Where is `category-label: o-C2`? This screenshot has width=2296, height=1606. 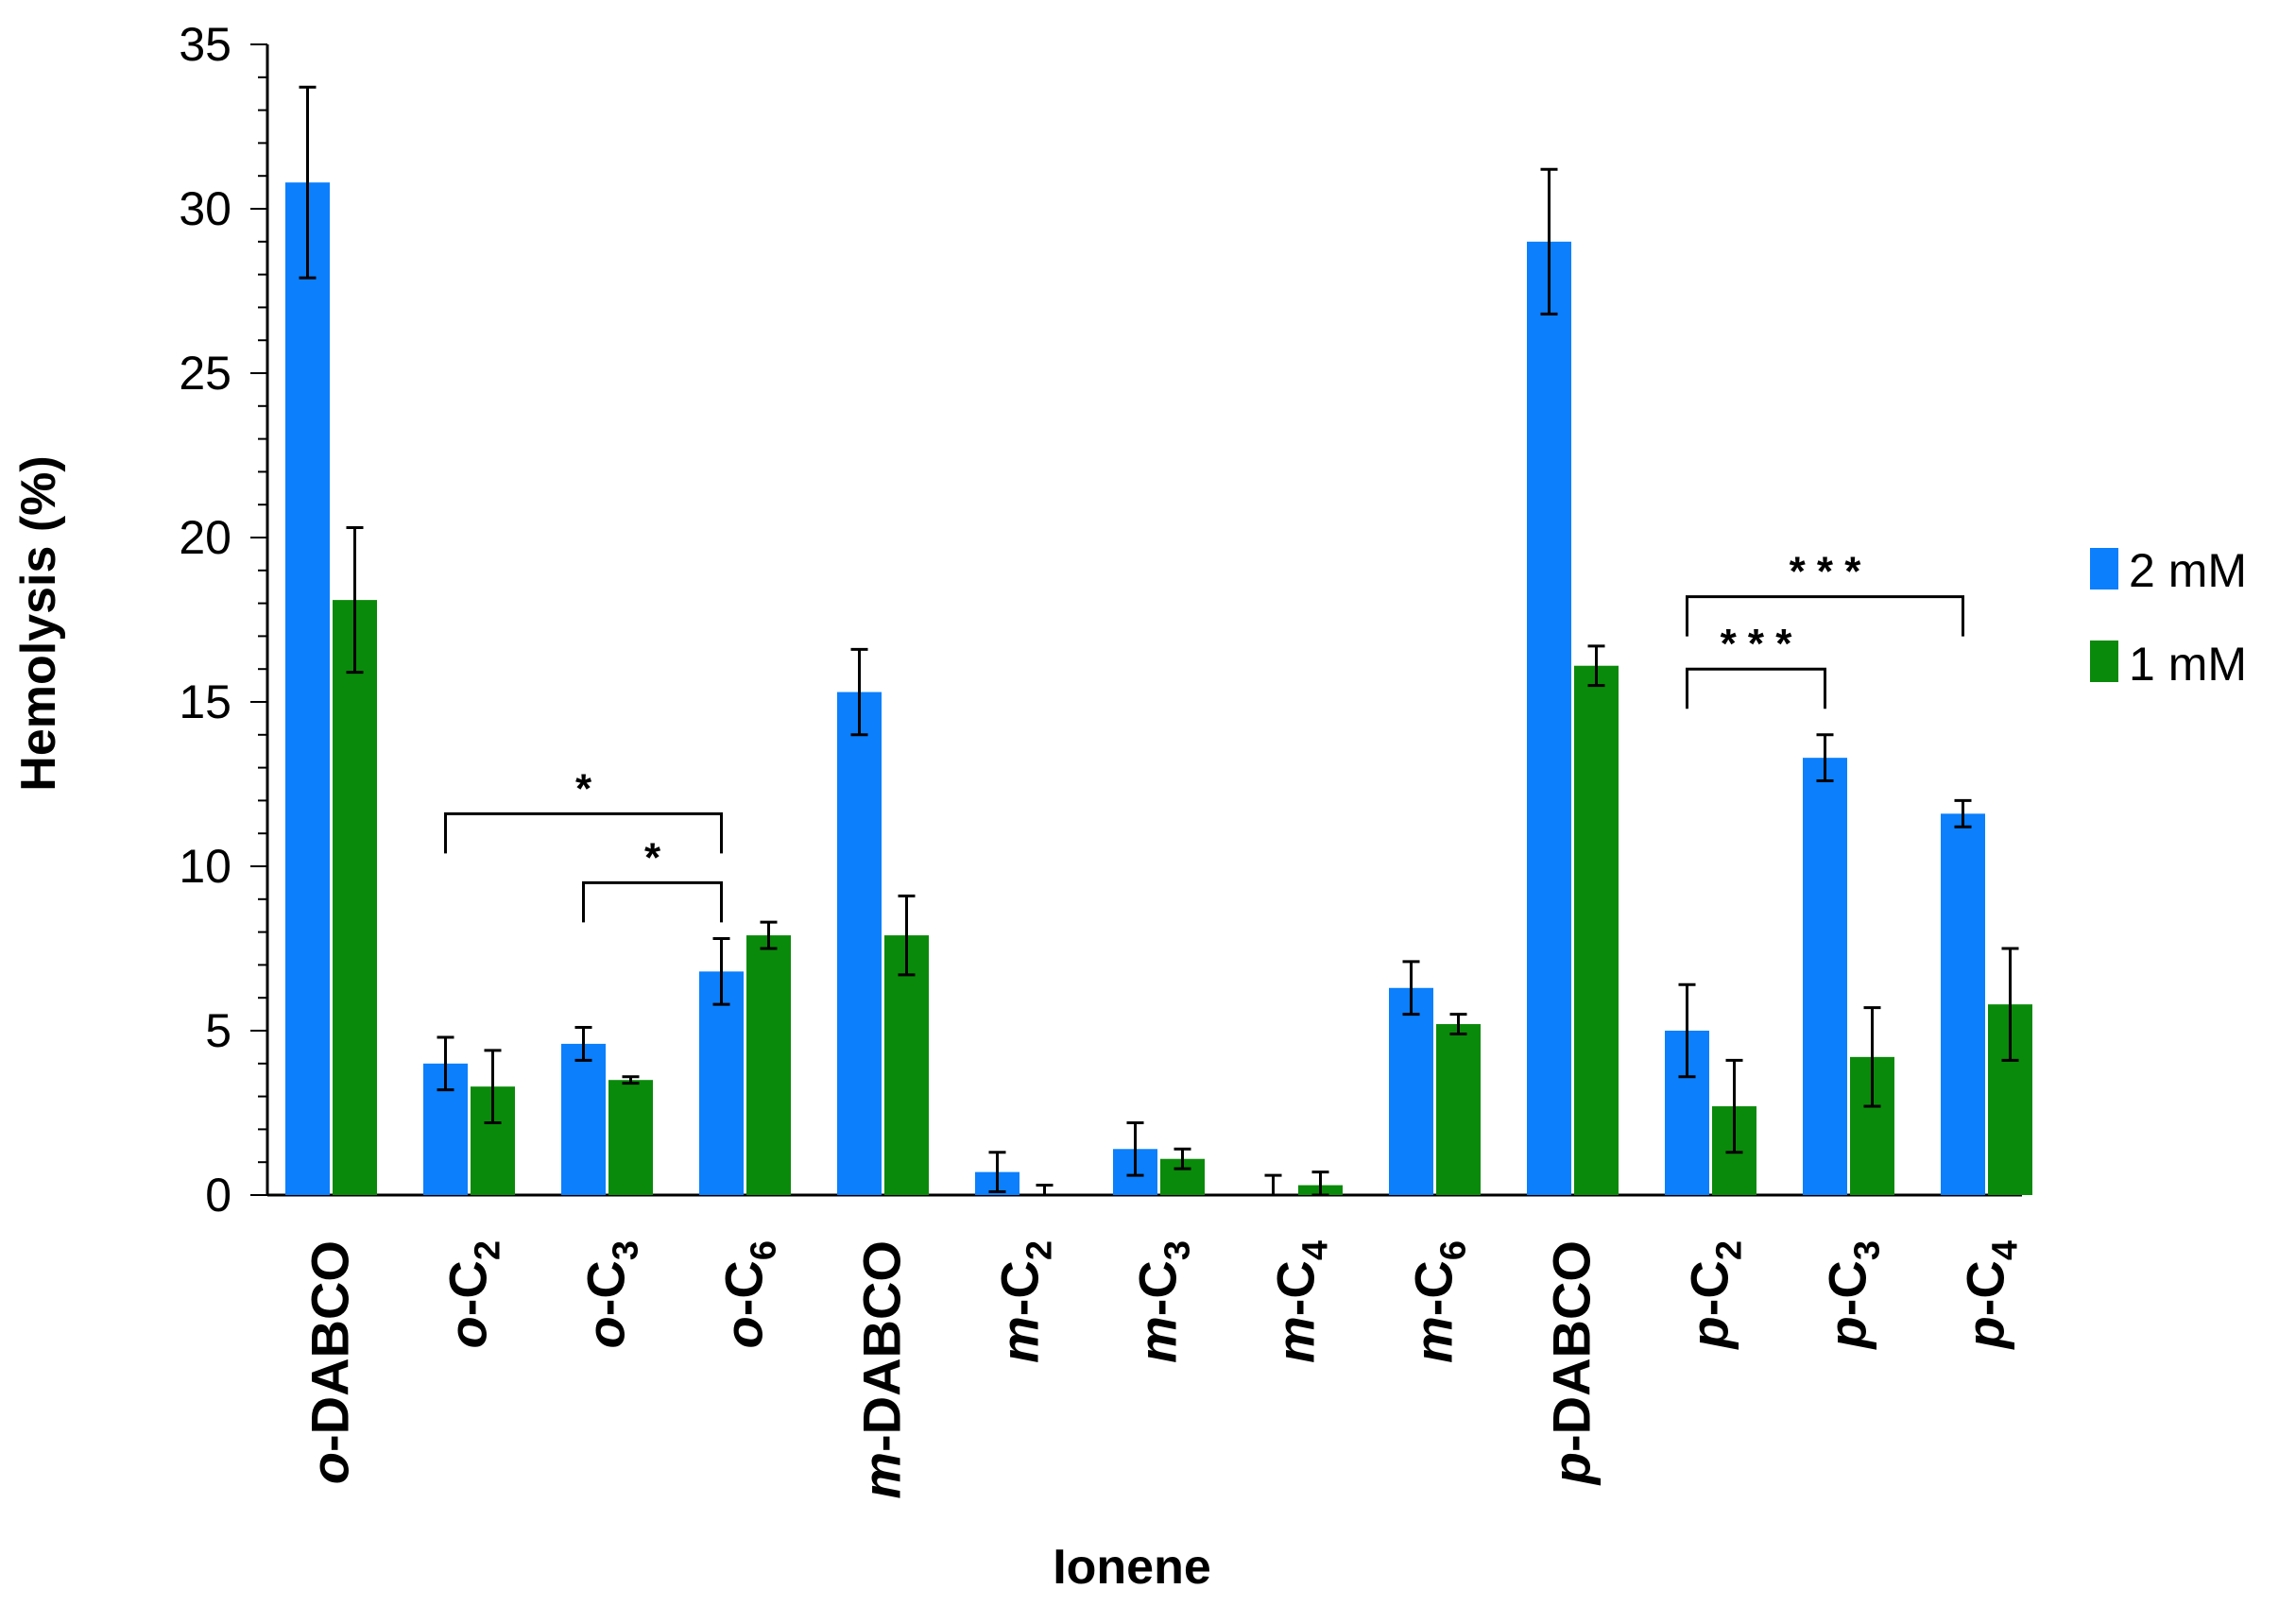 category-label: o-C2 is located at coordinates (473, 1294).